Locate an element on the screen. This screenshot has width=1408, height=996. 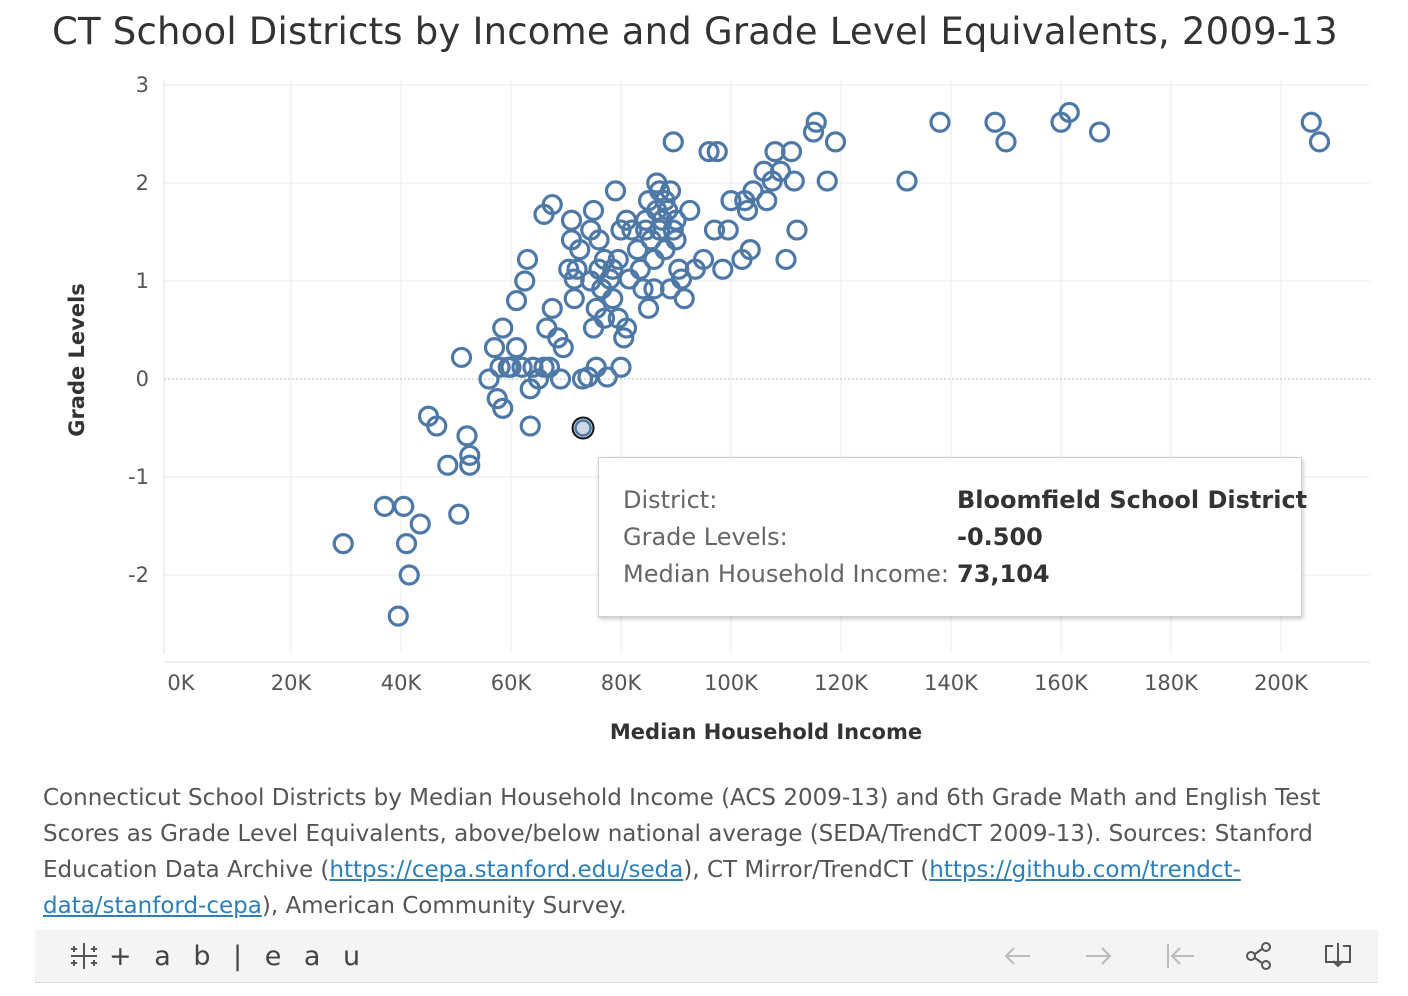
redo-button is located at coordinates (1098, 956).